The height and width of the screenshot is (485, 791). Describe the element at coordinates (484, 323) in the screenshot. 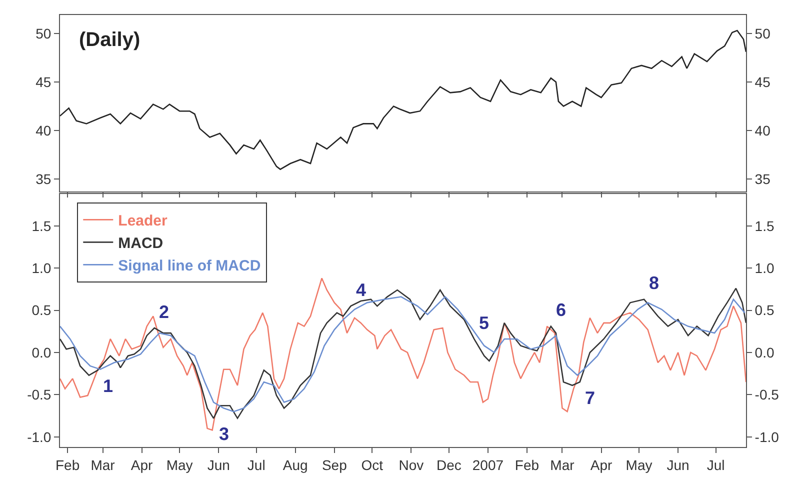

I see `annotation: 5` at that location.